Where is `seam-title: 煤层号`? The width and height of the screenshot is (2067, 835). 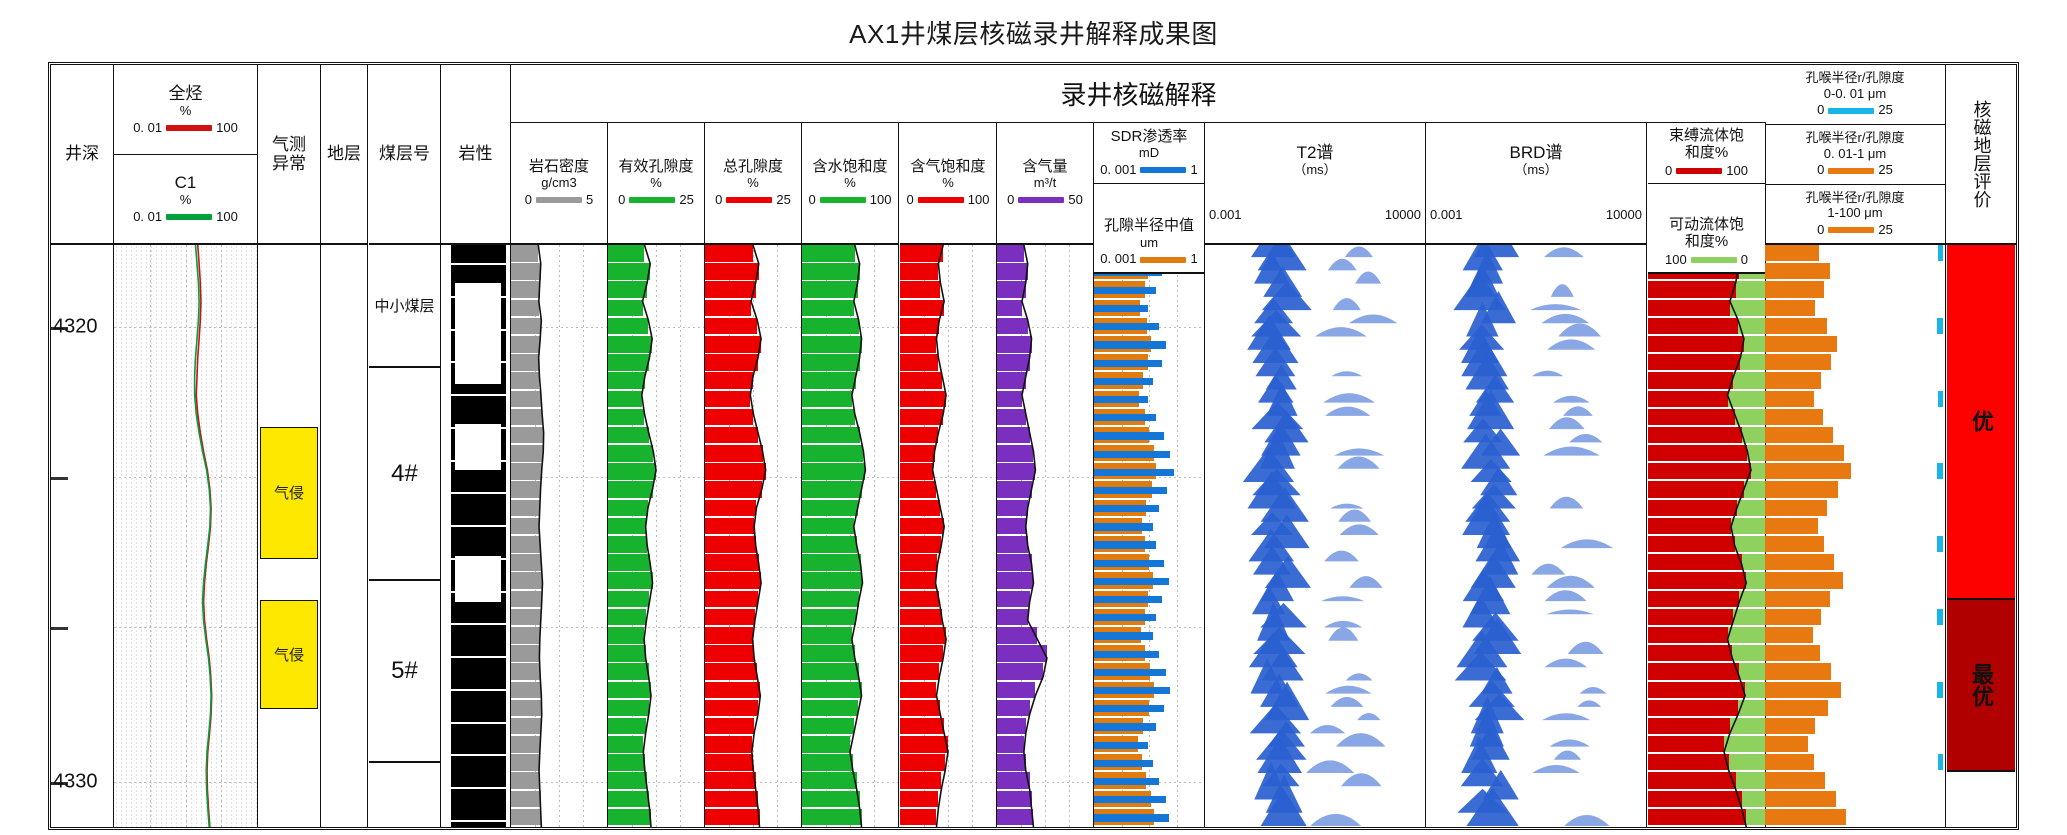 seam-title: 煤层号 is located at coordinates (404, 154).